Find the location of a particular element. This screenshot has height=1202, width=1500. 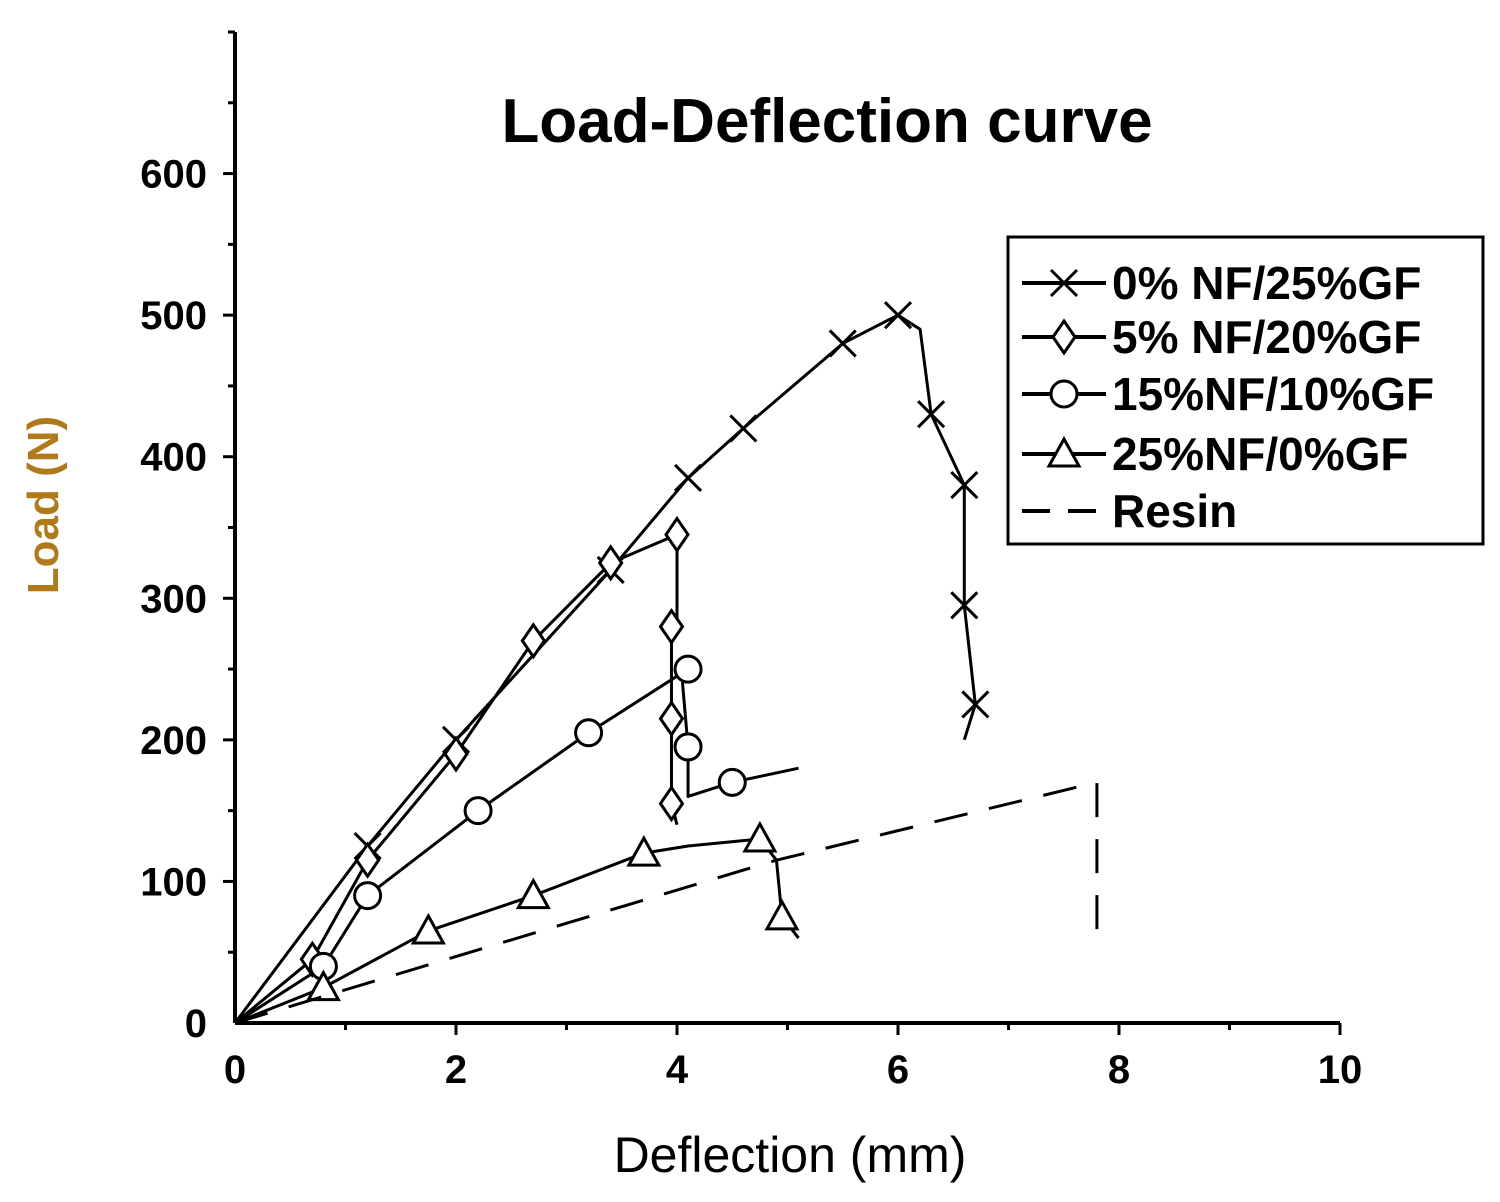

y-axis-label: Load (N) is located at coordinates (43, 505).